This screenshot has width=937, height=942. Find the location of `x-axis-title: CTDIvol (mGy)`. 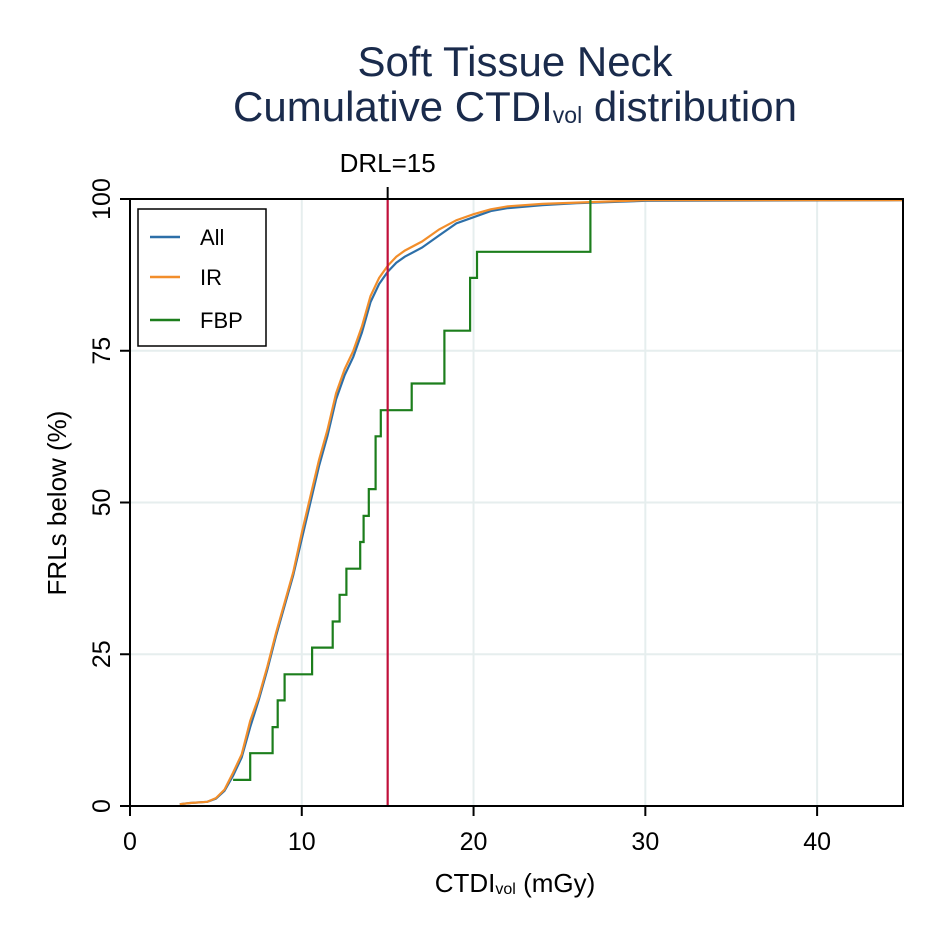

x-axis-title: CTDIvol (mGy) is located at coordinates (515, 883).